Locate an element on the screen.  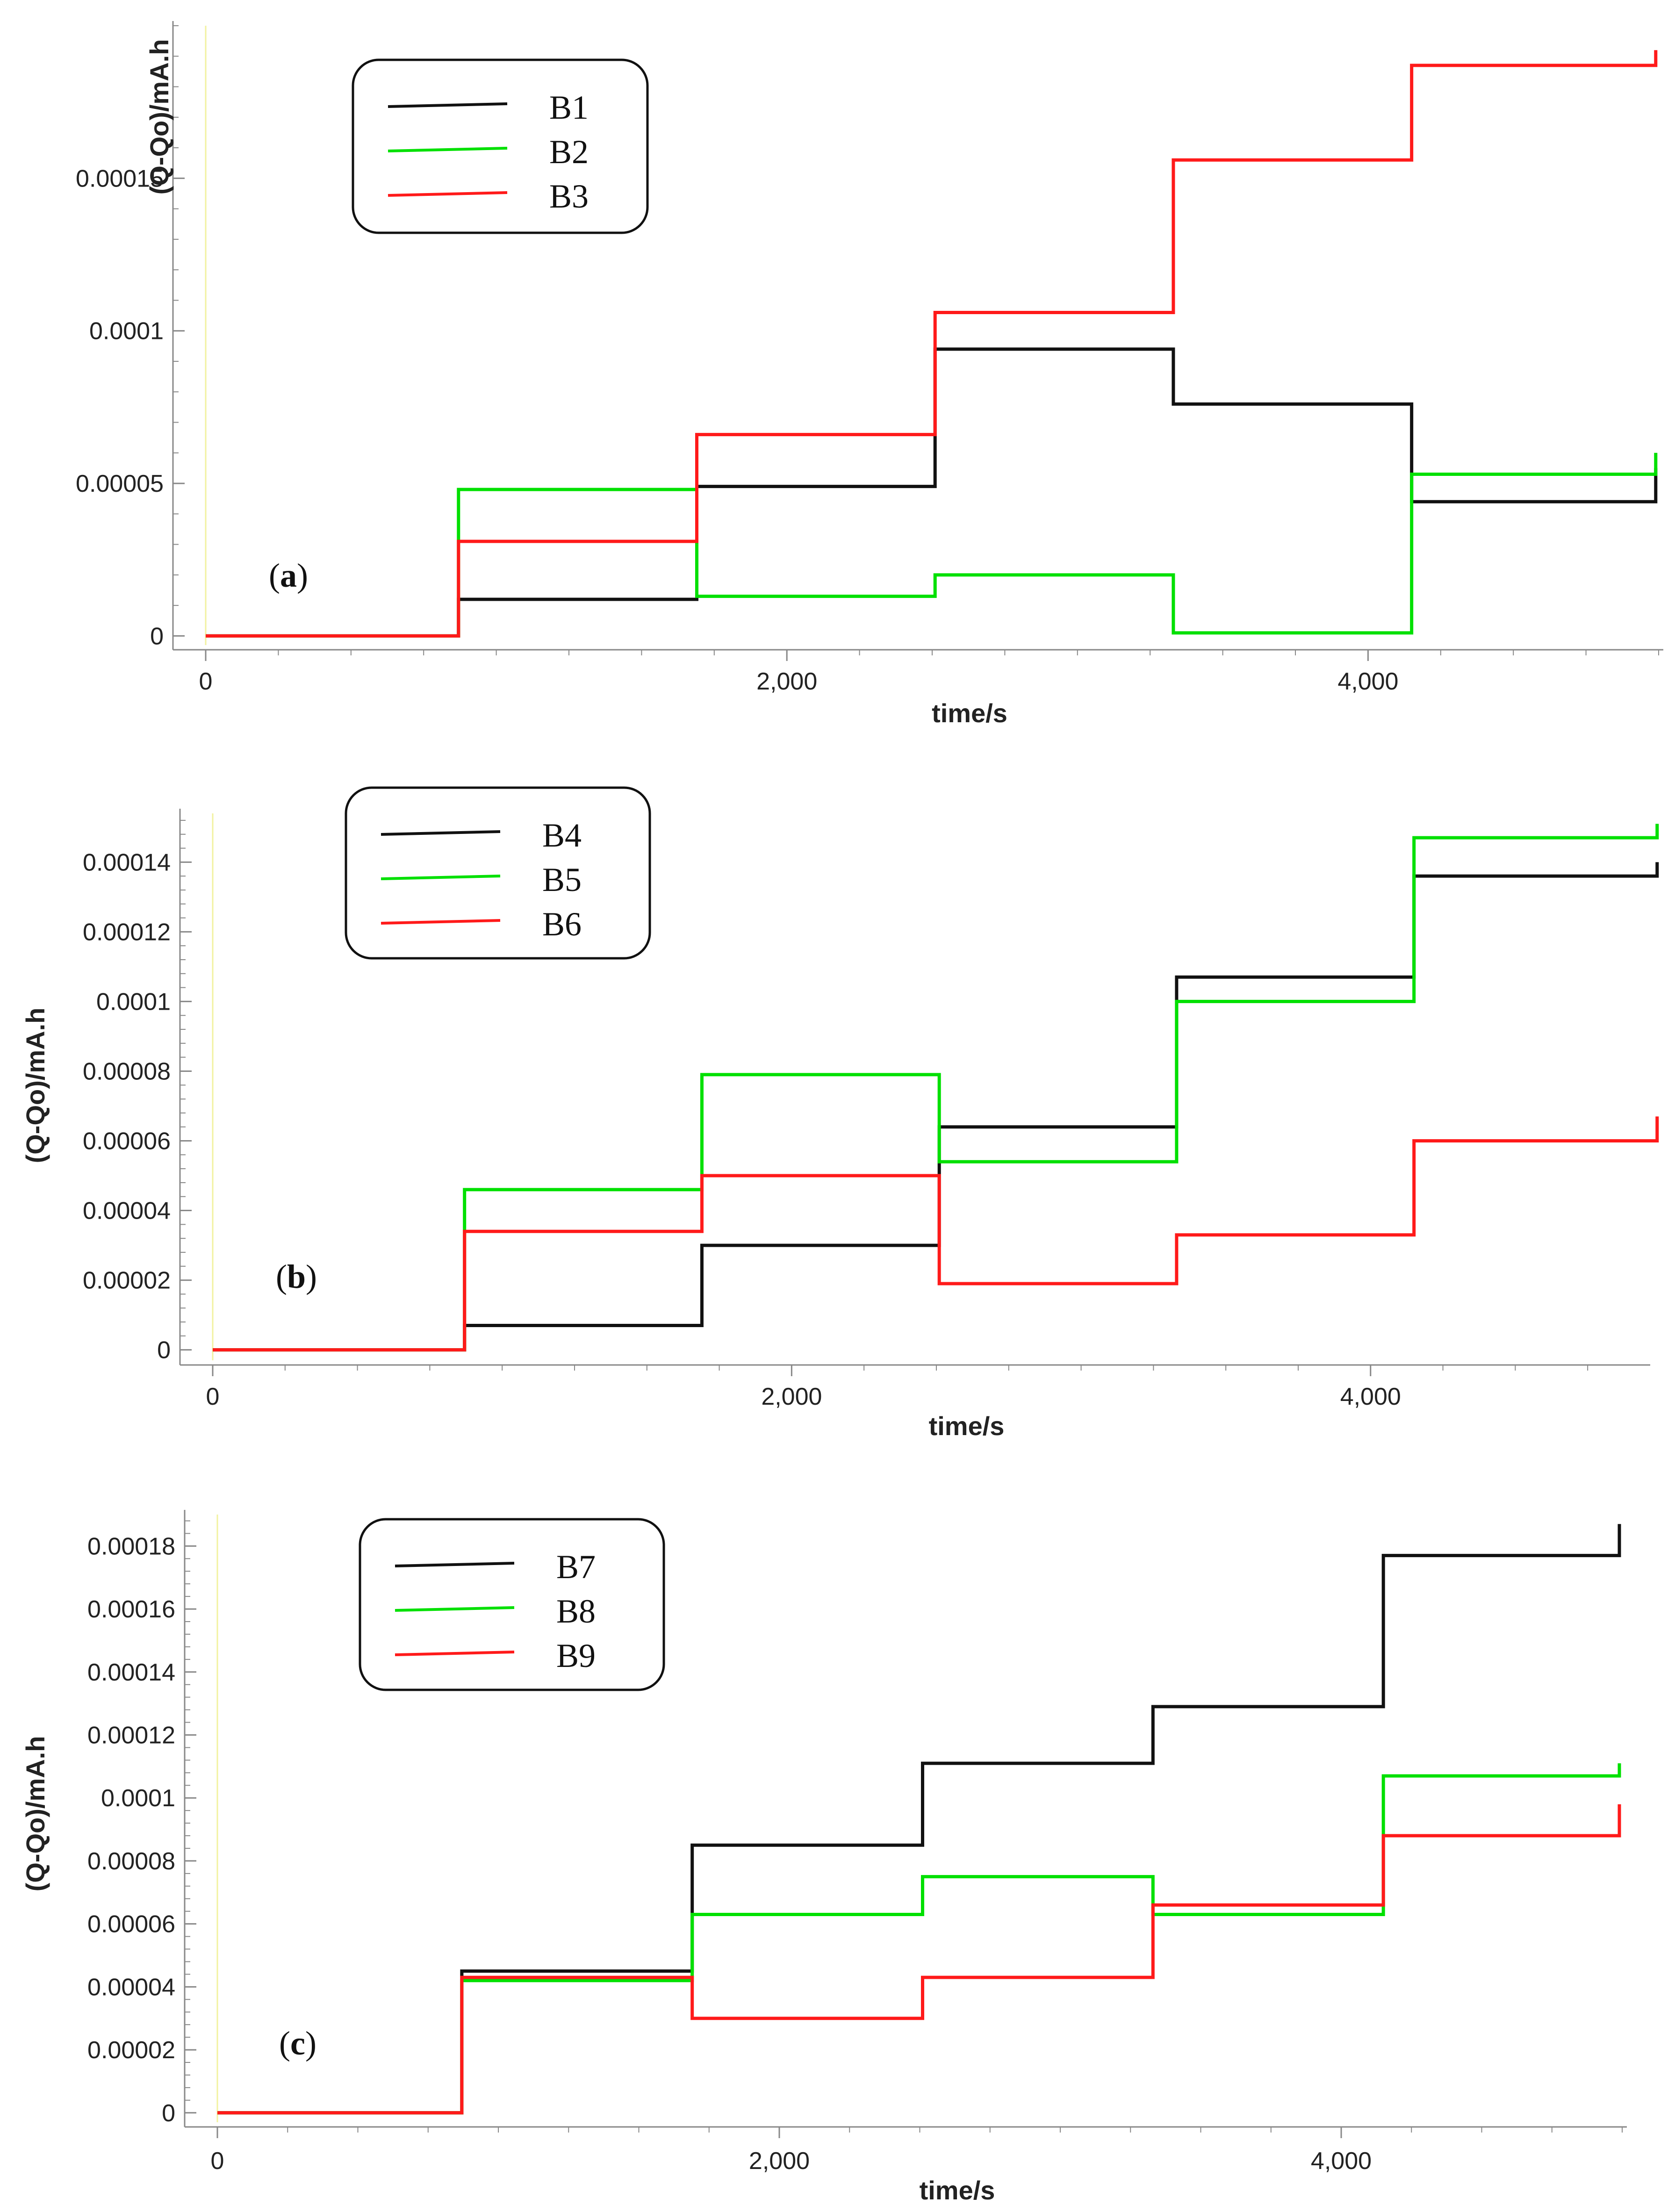
legend-swatch-B4 is located at coordinates (441, 833).